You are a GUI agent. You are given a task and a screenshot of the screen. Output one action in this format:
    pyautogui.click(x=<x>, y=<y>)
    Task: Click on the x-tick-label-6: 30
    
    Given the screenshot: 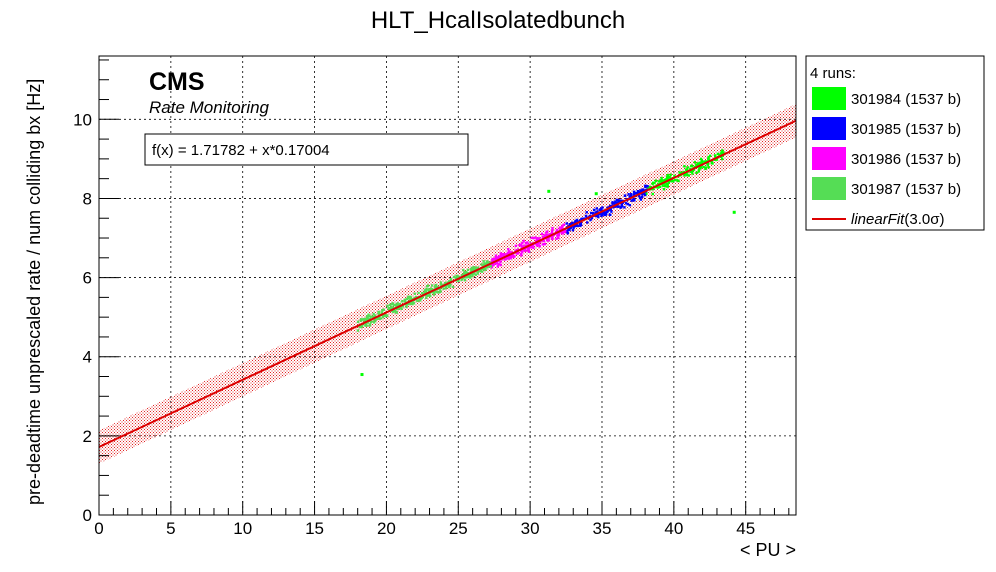 What is the action you would take?
    pyautogui.click(x=530, y=528)
    